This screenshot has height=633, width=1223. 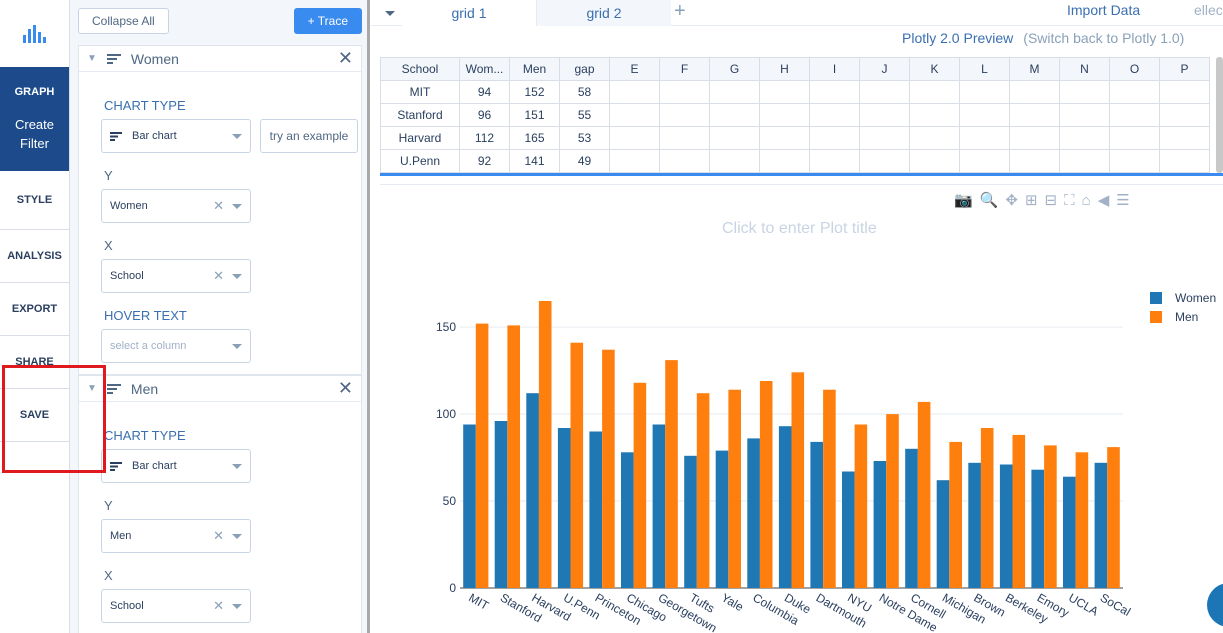 I want to click on user-name: ellec, so click(x=1208, y=10).